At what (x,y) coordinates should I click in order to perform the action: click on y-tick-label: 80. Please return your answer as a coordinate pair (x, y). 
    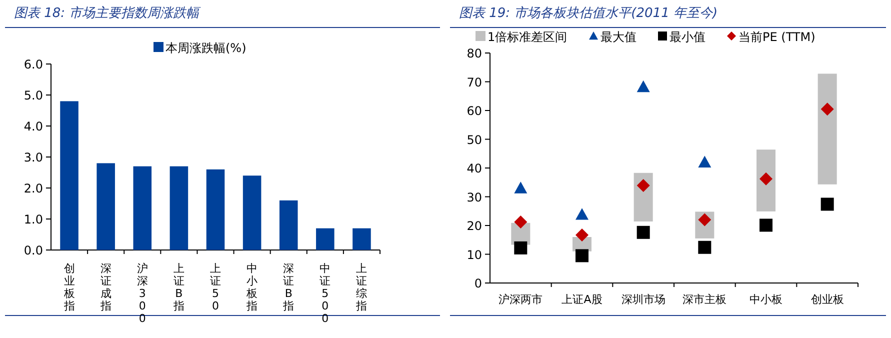
    Looking at the image, I should click on (474, 53).